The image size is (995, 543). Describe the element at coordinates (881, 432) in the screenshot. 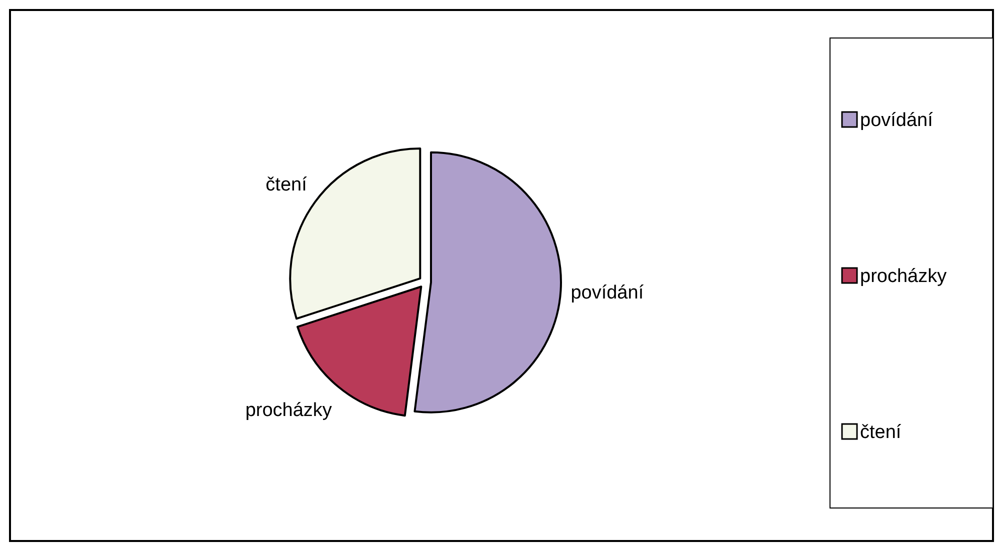

I see `legend-label: čtení` at that location.